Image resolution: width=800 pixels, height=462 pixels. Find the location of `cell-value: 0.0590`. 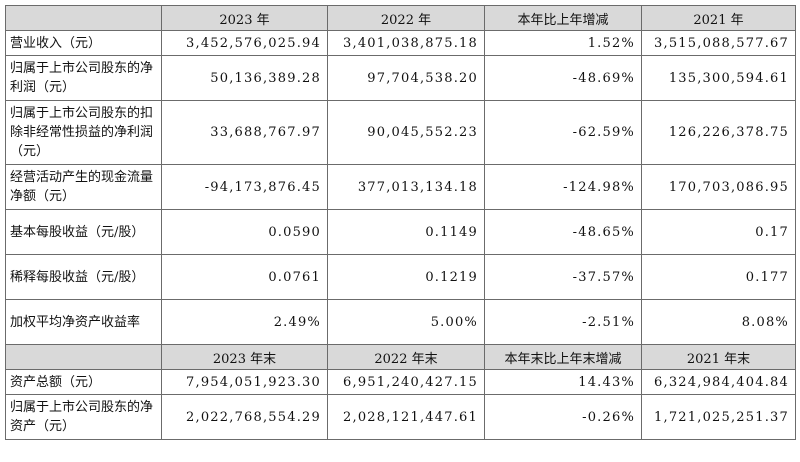

cell-value: 0.0590 is located at coordinates (244, 232).